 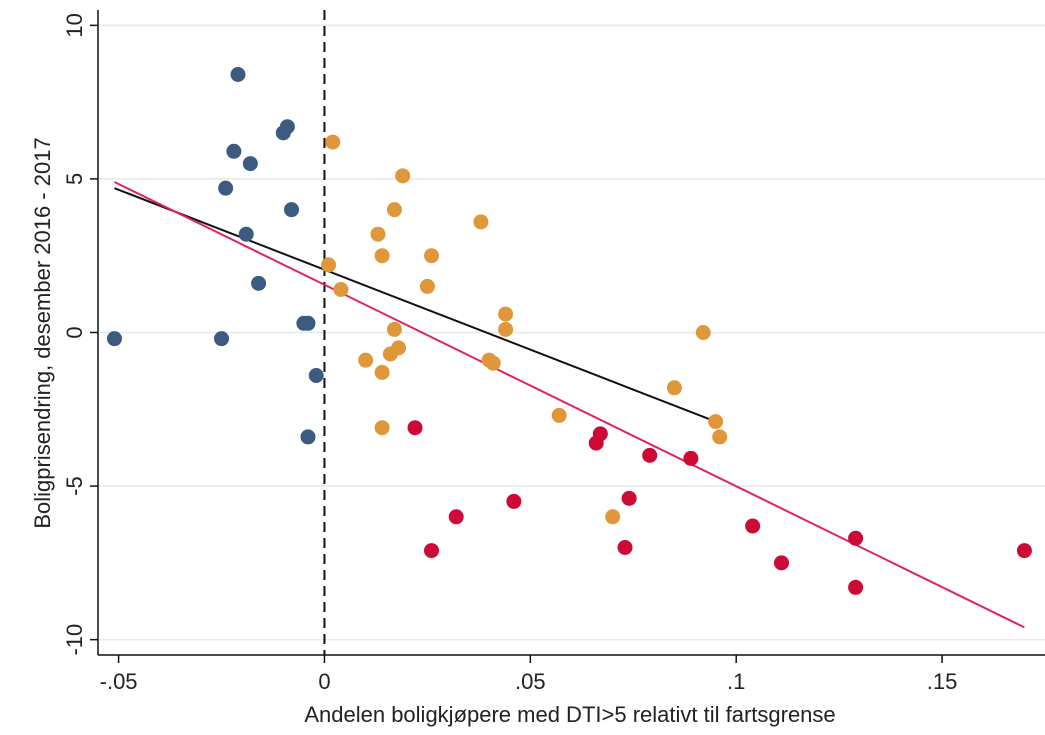 What do you see at coordinates (74, 332) in the screenshot?
I see `y-tick-label: 0` at bounding box center [74, 332].